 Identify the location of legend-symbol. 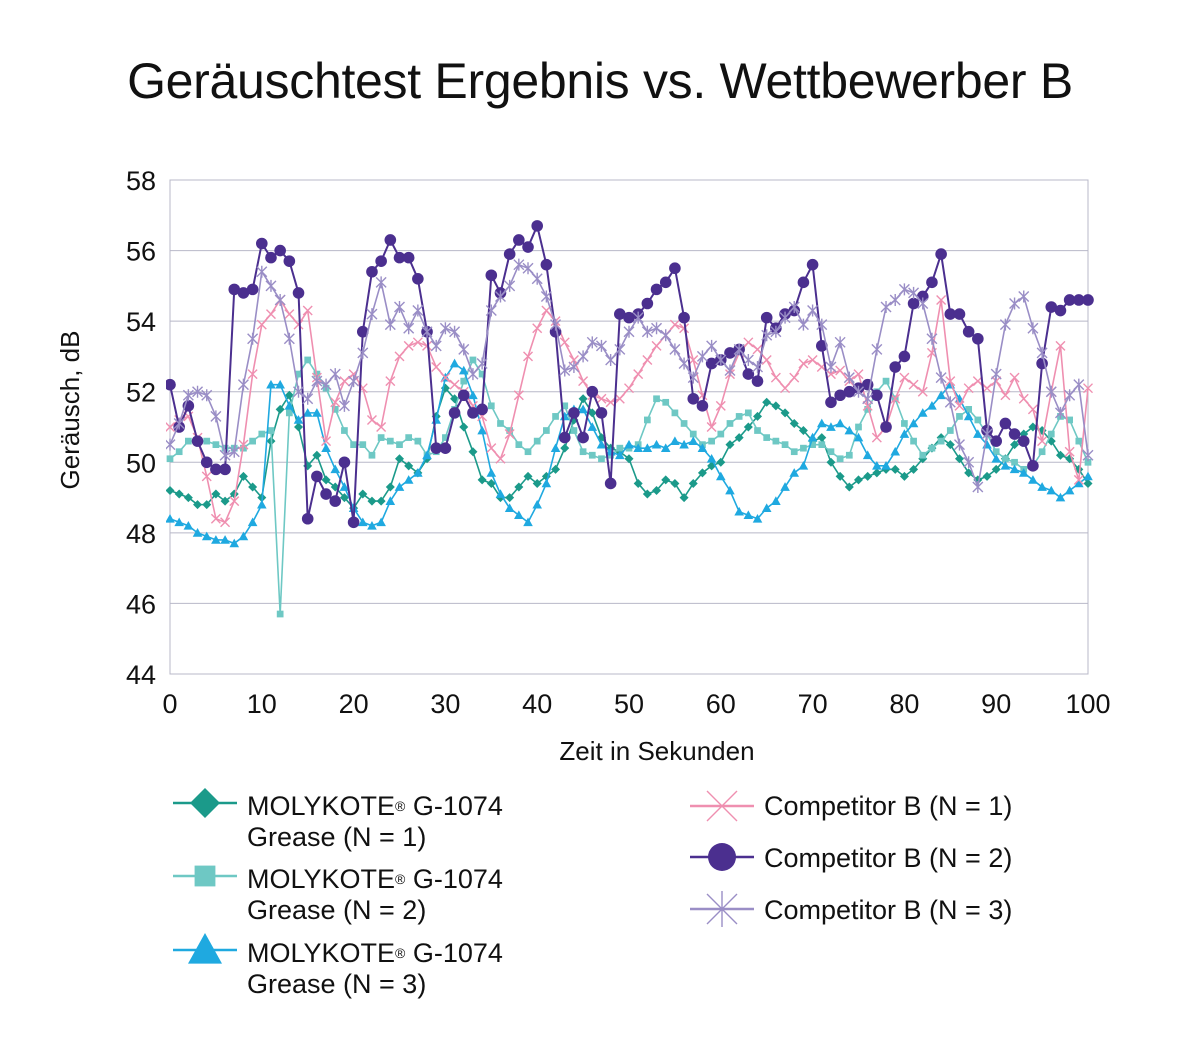
(205, 803).